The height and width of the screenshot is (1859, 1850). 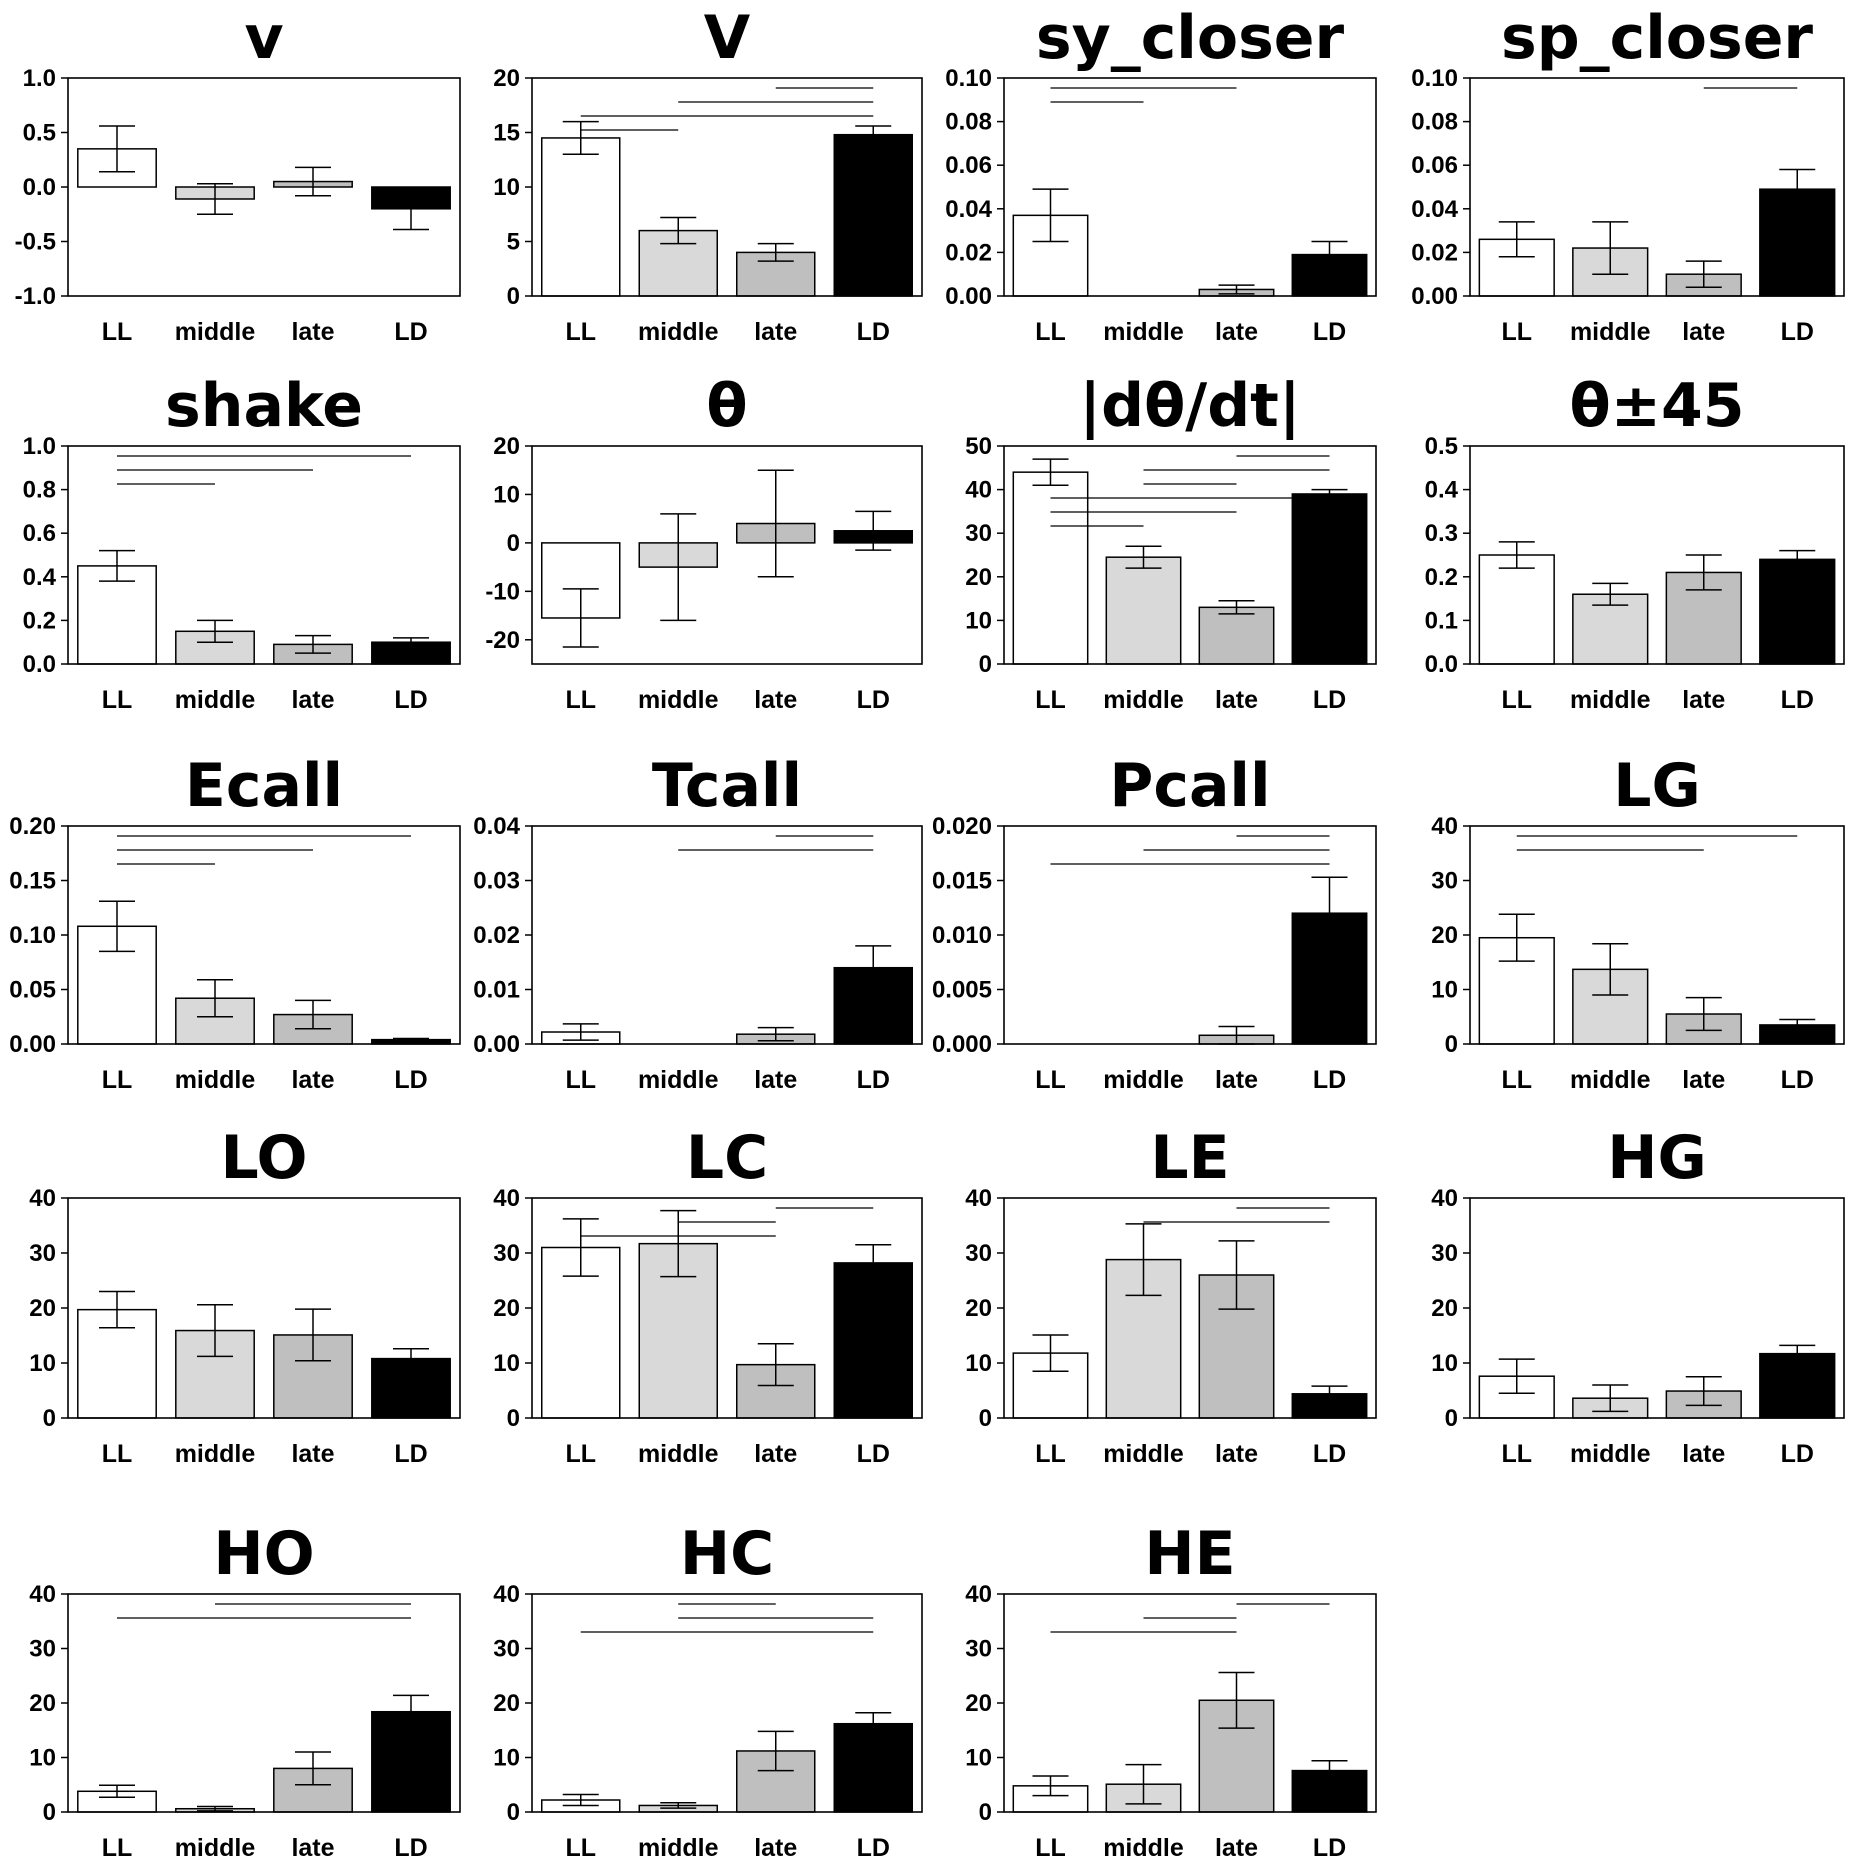 What do you see at coordinates (1657, 406) in the screenshot?
I see `chart-title: θ±45` at bounding box center [1657, 406].